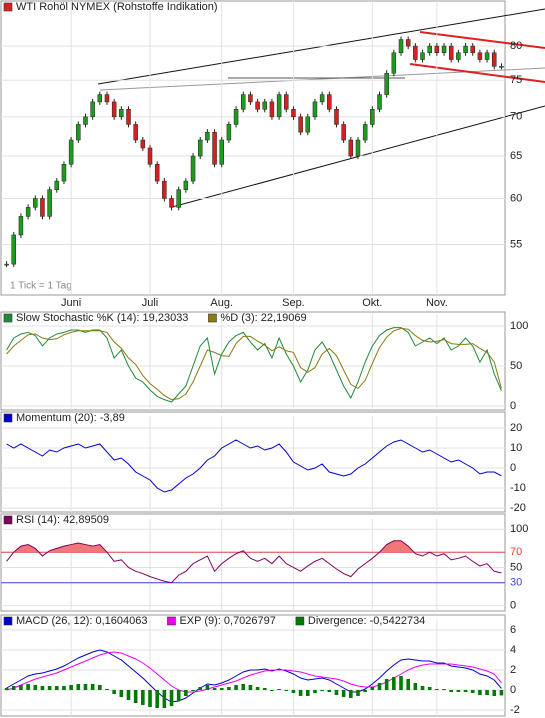  Describe the element at coordinates (71, 303) in the screenshot. I see `x-tick-label: Juni` at that location.